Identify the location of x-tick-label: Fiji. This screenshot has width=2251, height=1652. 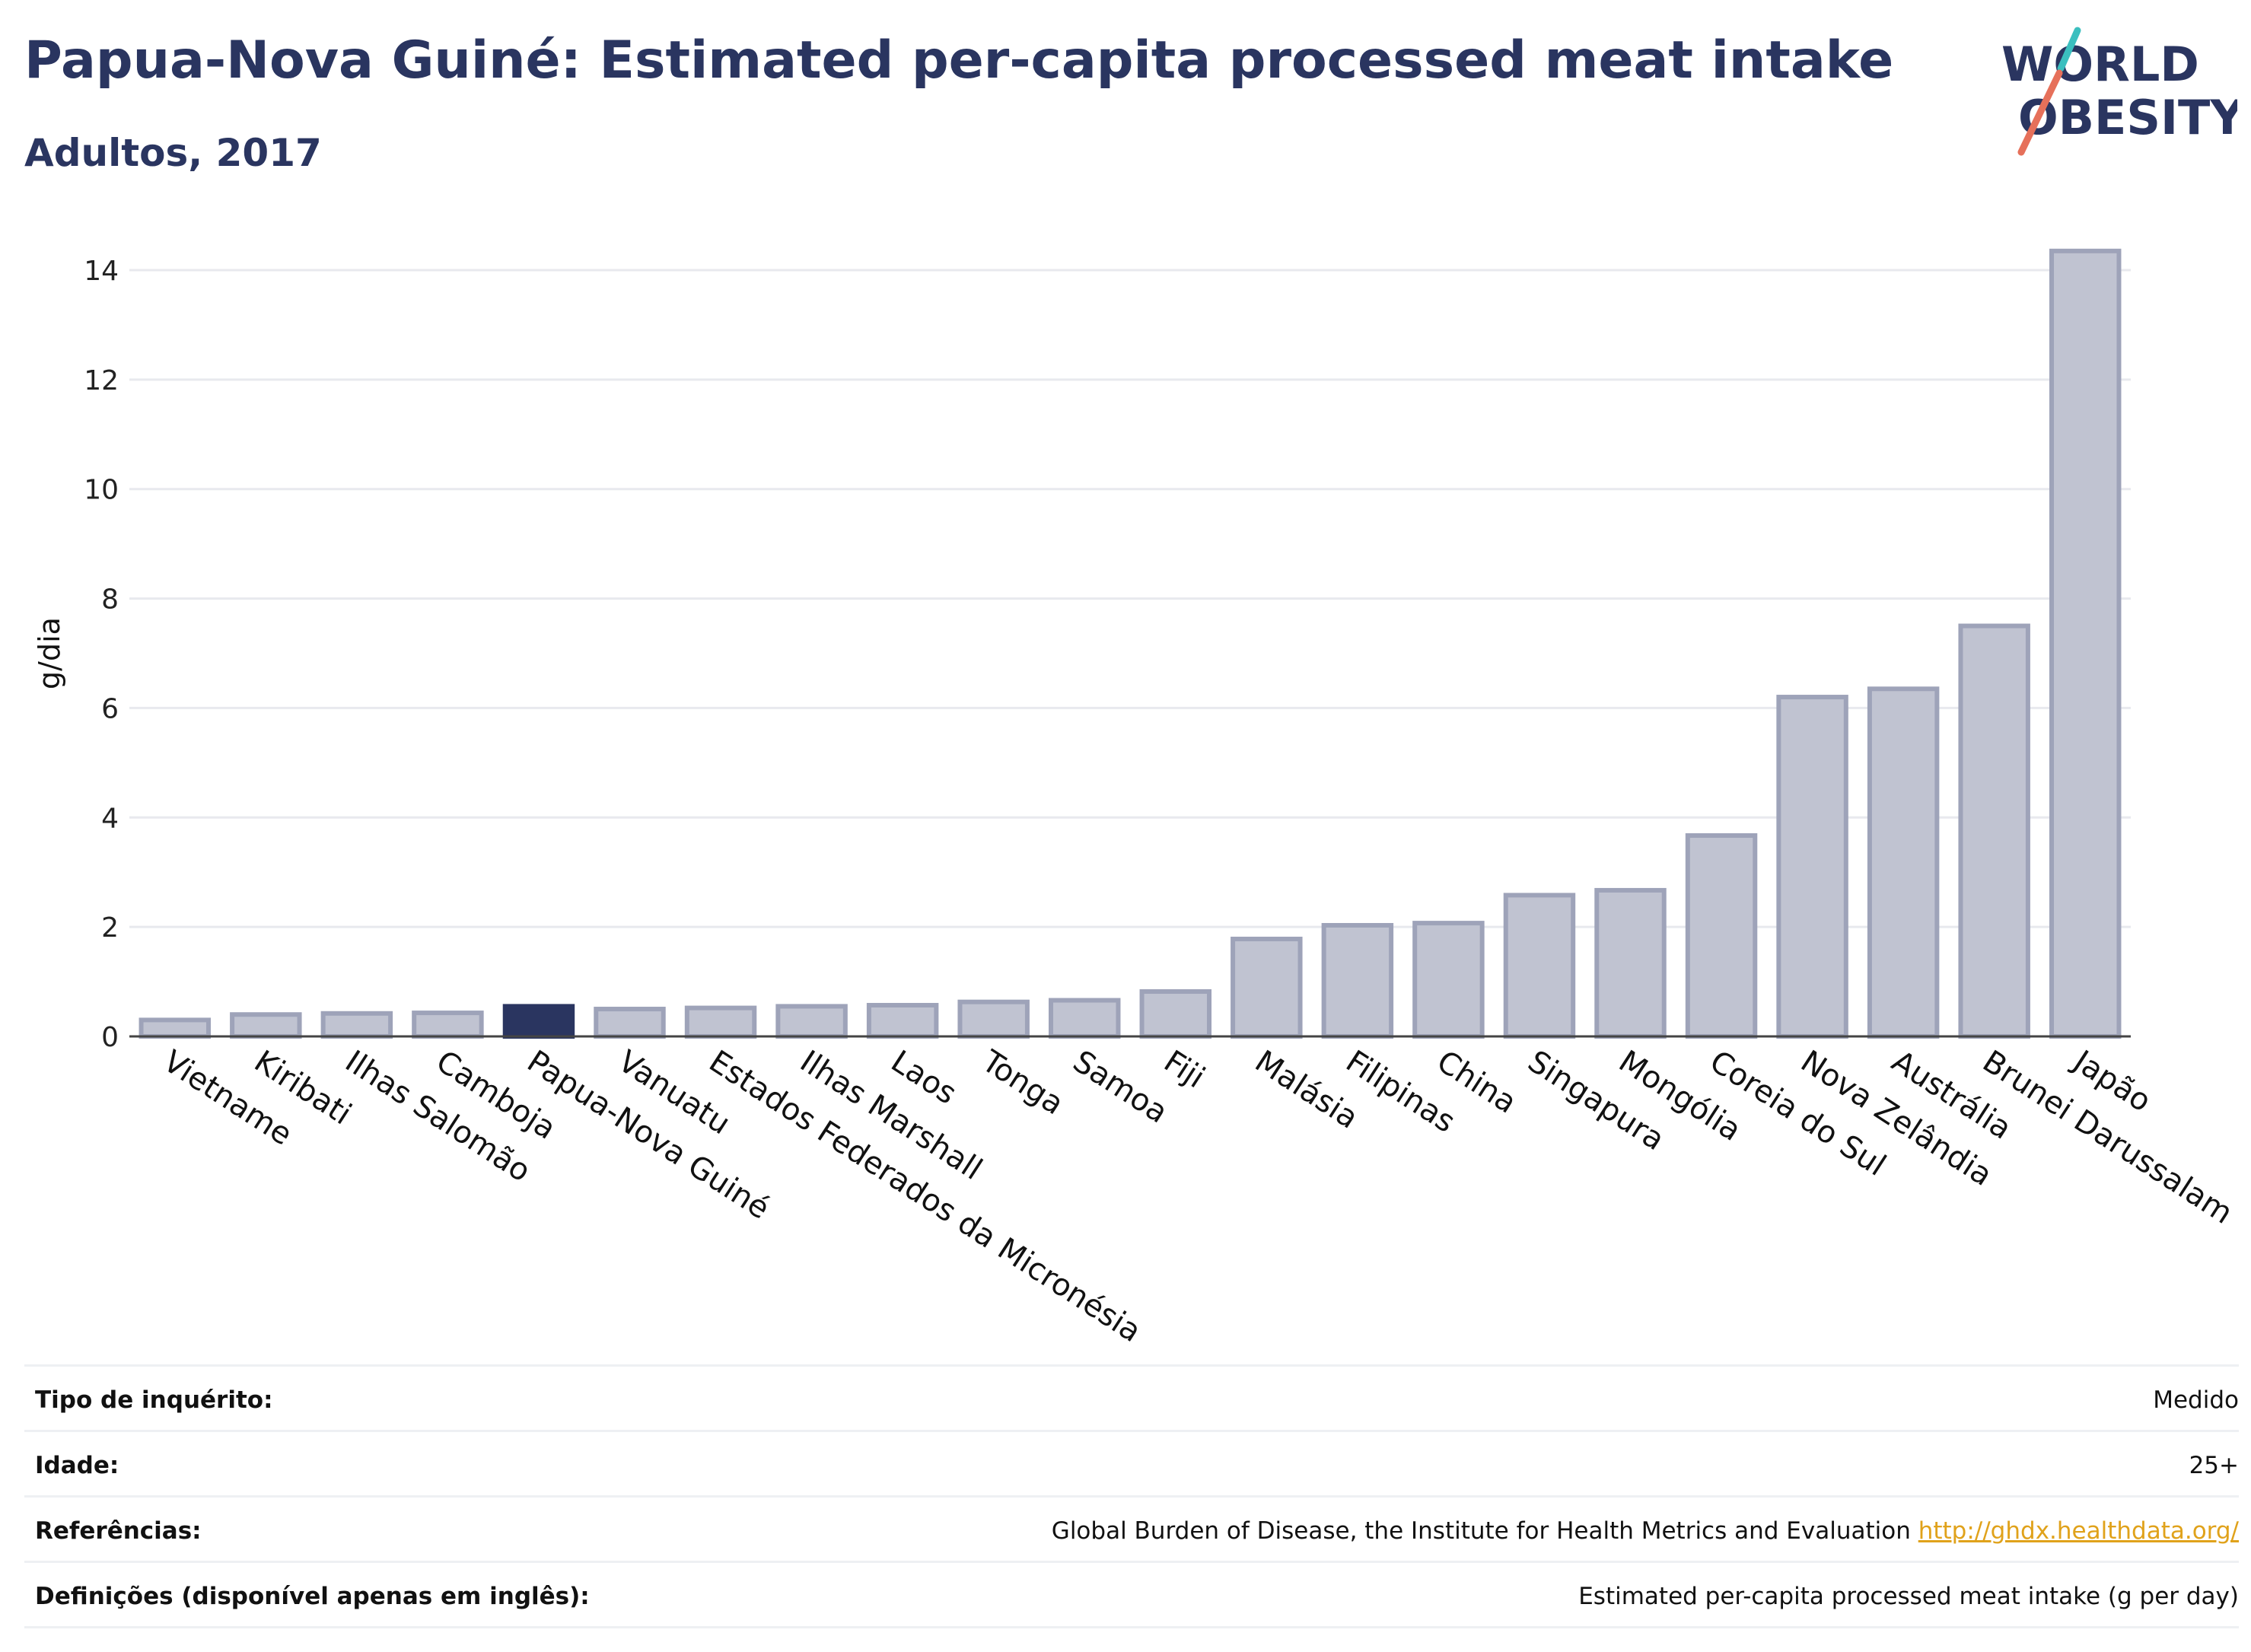
(1184, 1070).